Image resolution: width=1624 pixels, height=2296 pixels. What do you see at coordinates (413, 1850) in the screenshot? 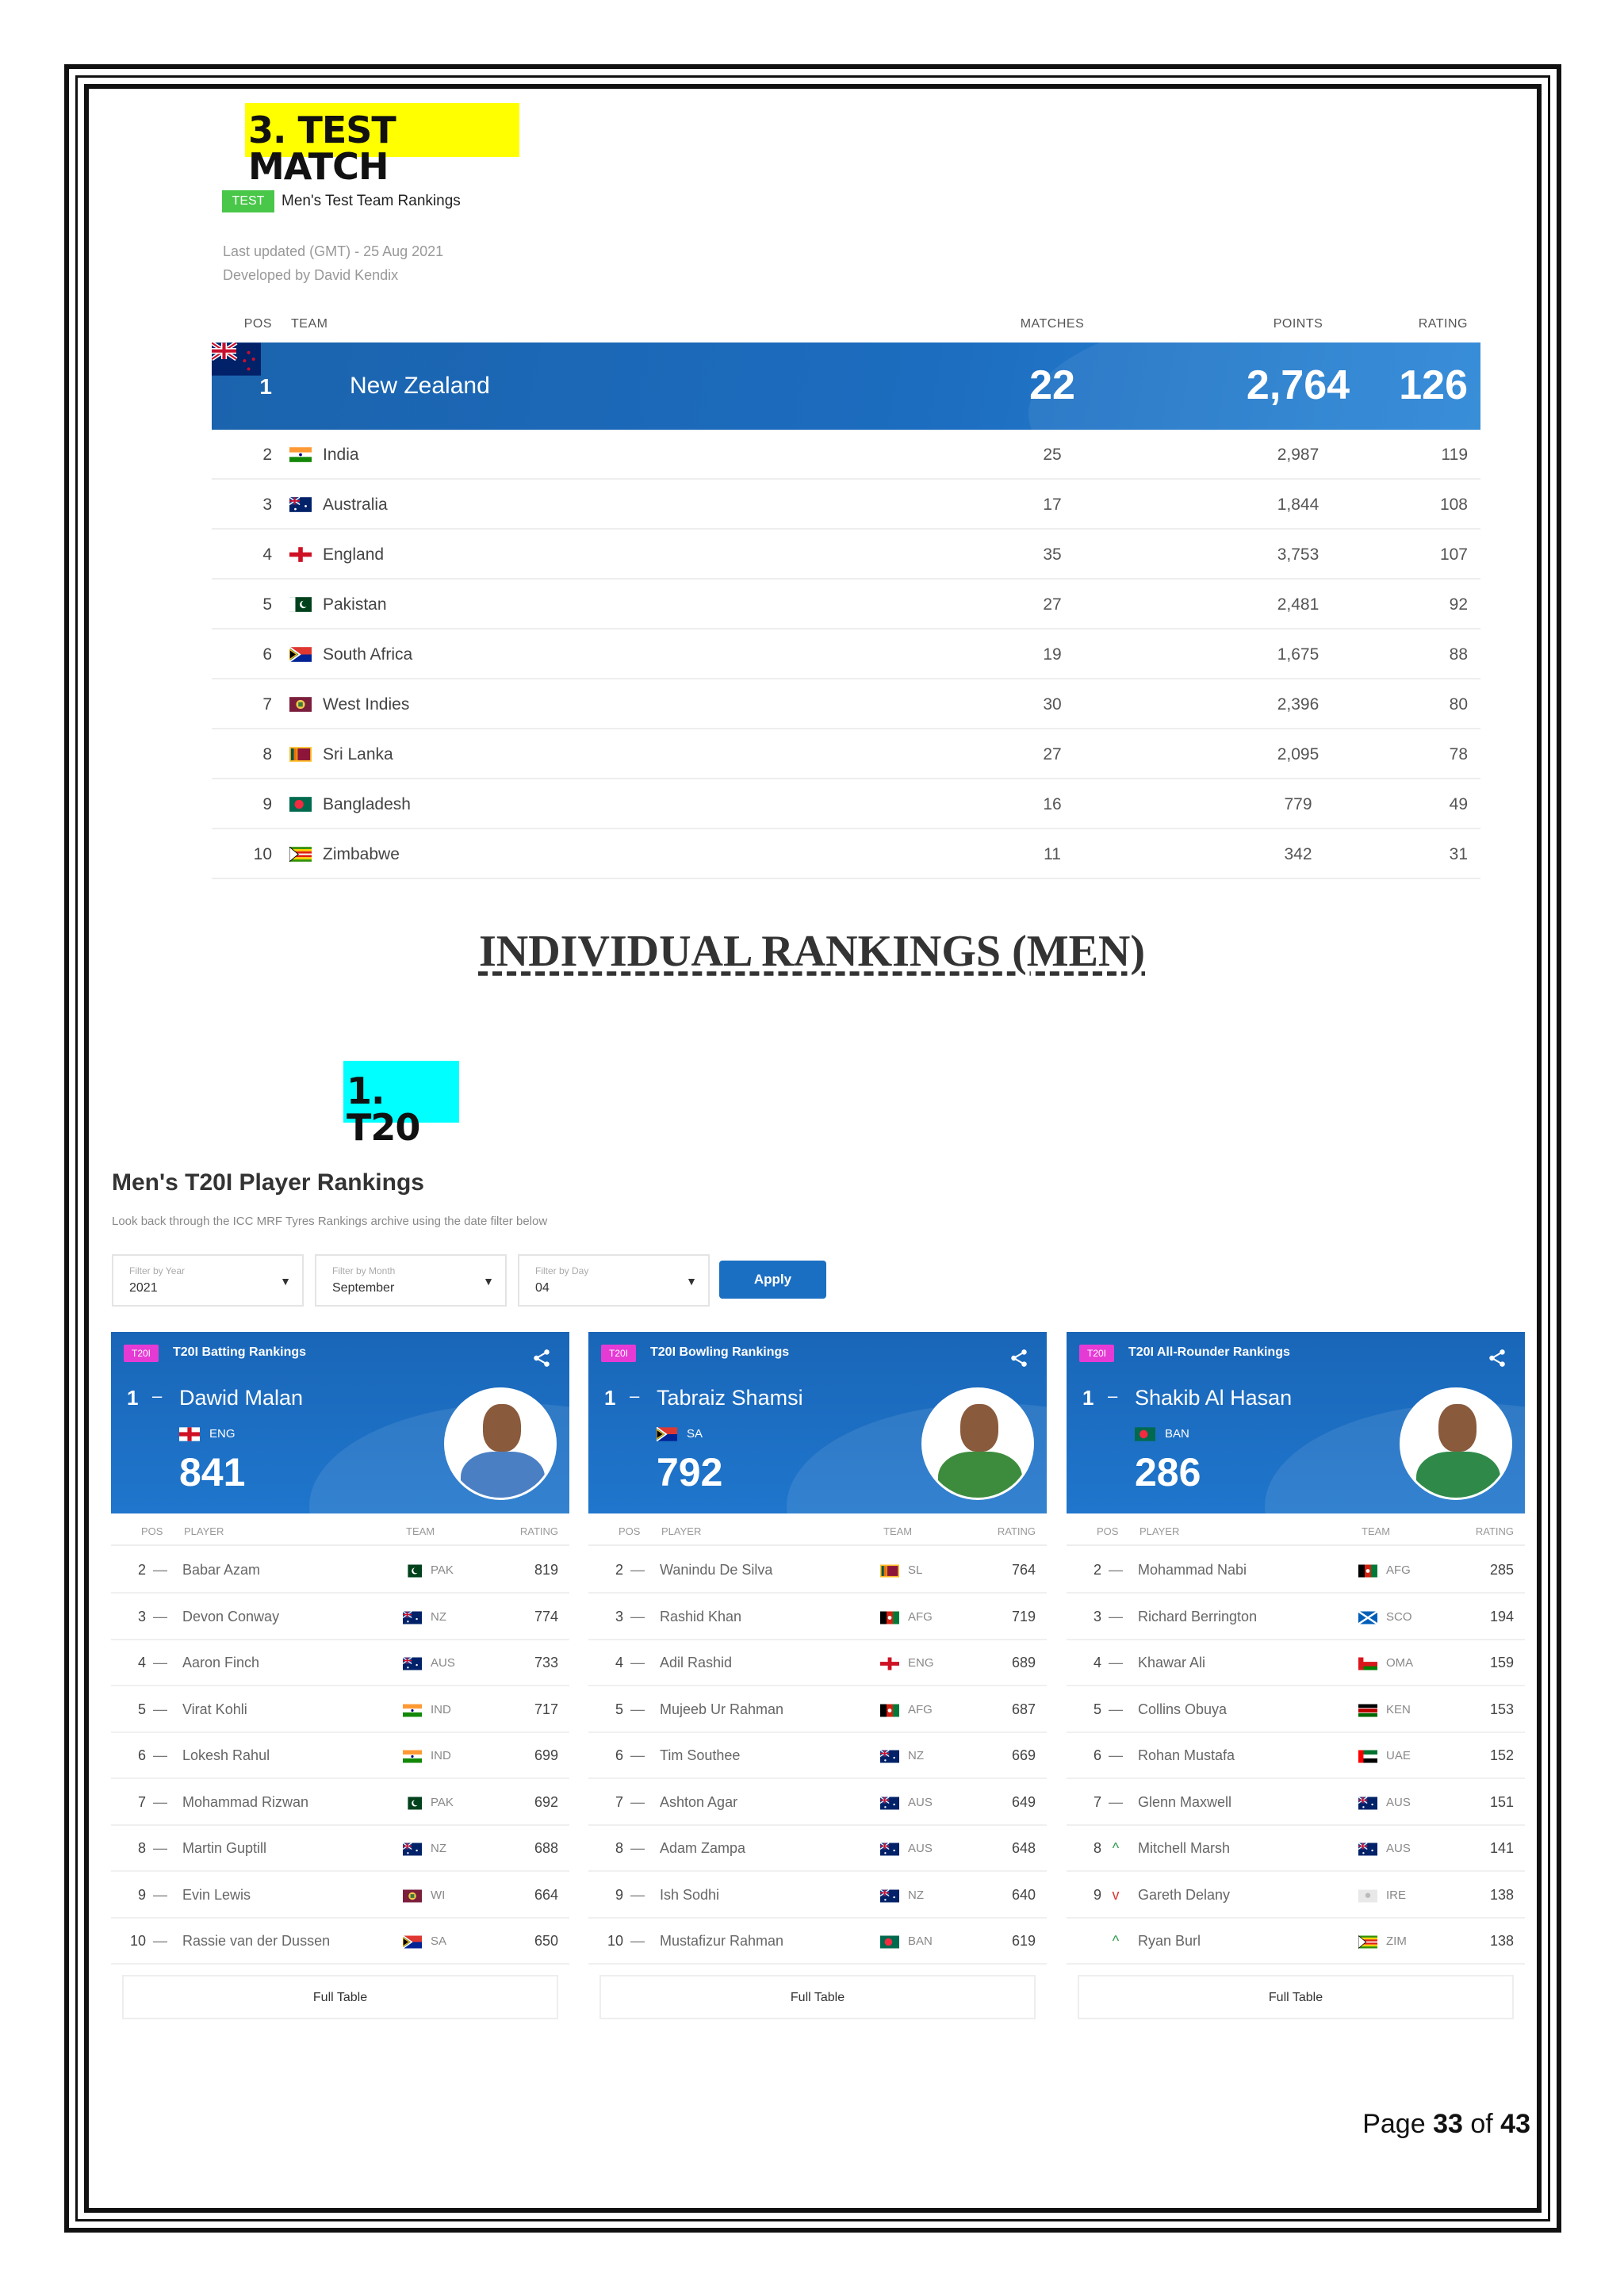
I see `australia-flag-icon` at bounding box center [413, 1850].